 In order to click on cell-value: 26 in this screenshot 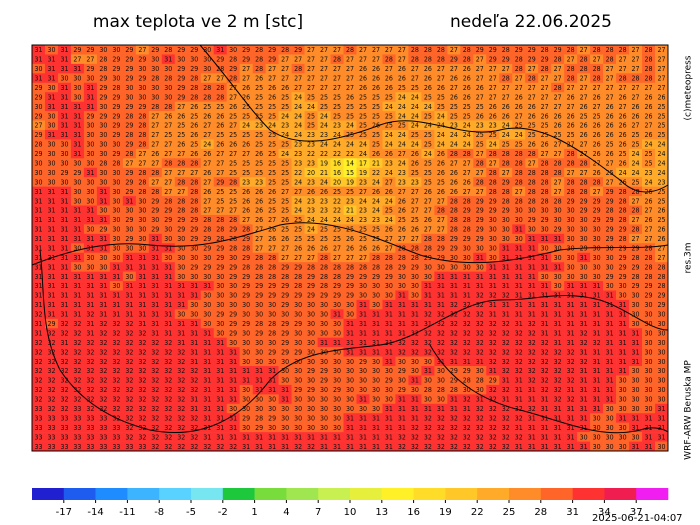, I will do `click(246, 97)`.